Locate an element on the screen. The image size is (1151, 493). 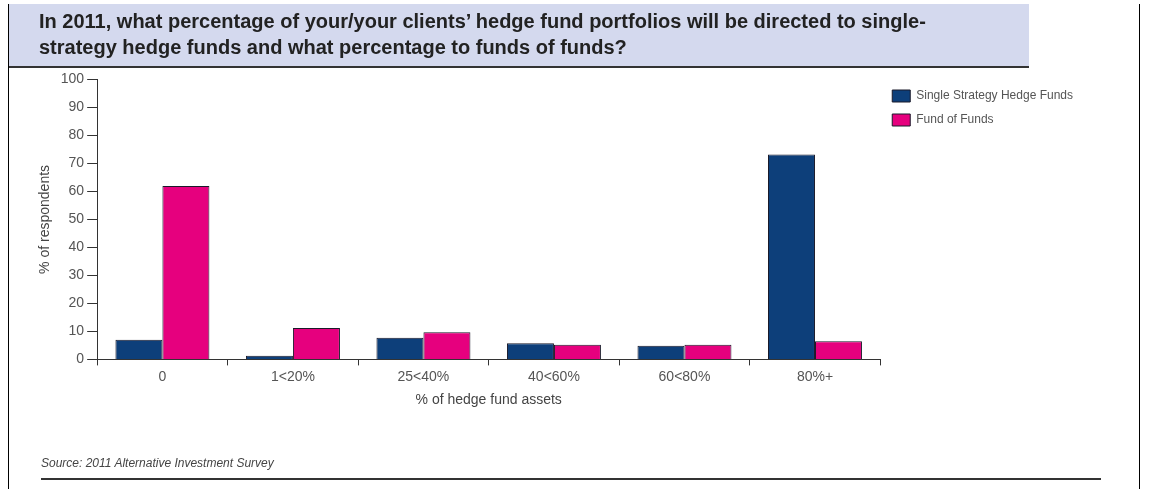
y-tick-label: 30 is located at coordinates (76, 274).